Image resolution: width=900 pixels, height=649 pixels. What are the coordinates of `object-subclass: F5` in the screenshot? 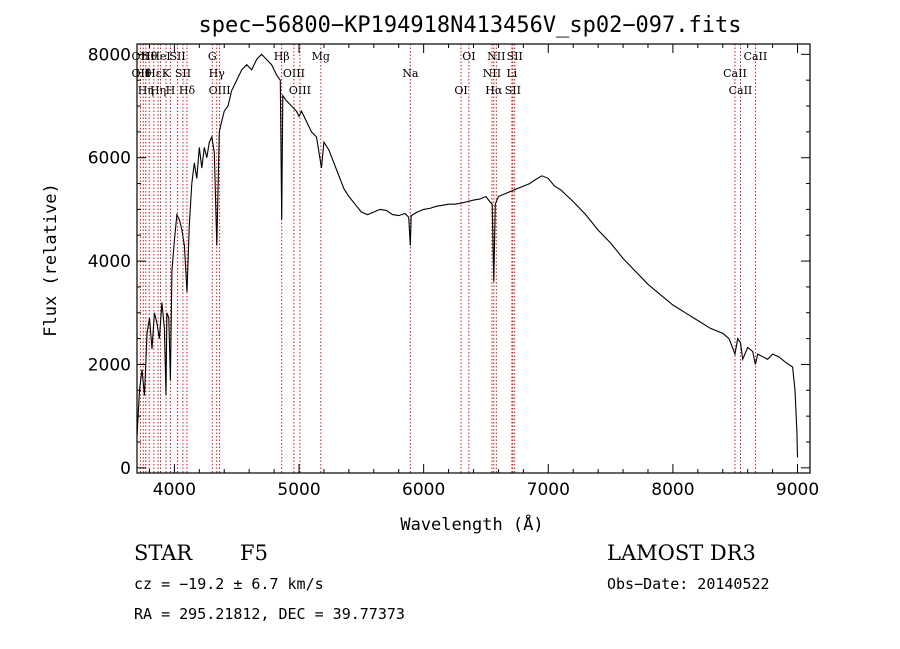 It's located at (254, 553).